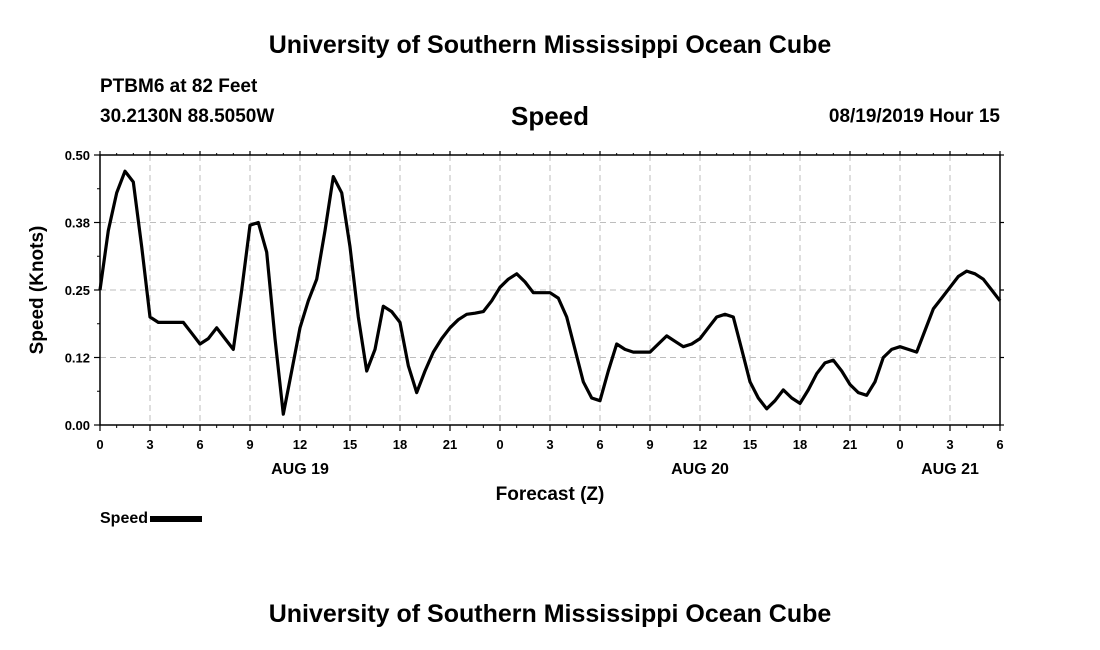 The height and width of the screenshot is (650, 1100). Describe the element at coordinates (625, 469) in the screenshot. I see `date-labels: AUG 19 AUG 20 AUG 21` at that location.